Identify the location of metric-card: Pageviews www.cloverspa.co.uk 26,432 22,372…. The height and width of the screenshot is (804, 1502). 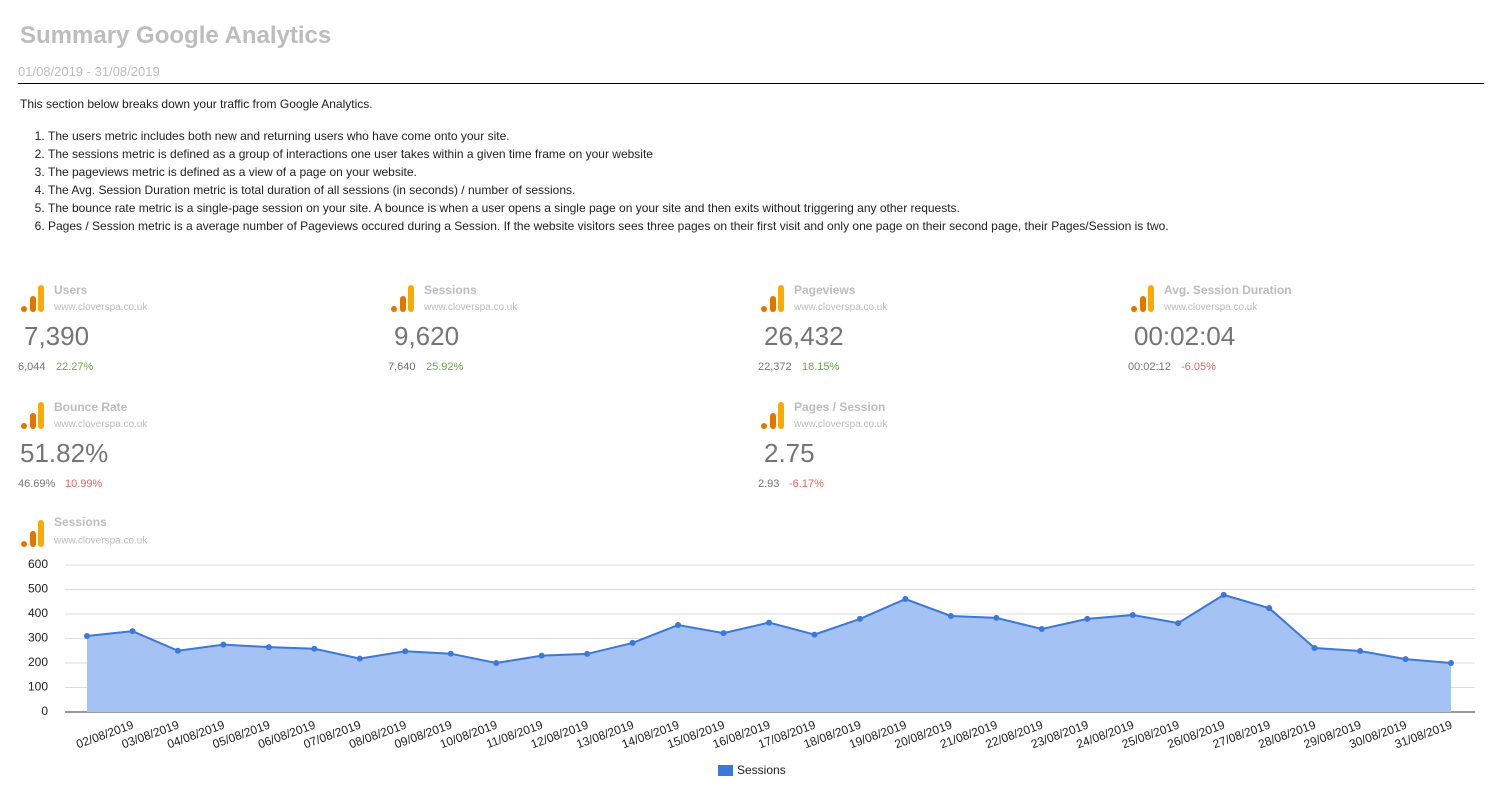
(939, 338).